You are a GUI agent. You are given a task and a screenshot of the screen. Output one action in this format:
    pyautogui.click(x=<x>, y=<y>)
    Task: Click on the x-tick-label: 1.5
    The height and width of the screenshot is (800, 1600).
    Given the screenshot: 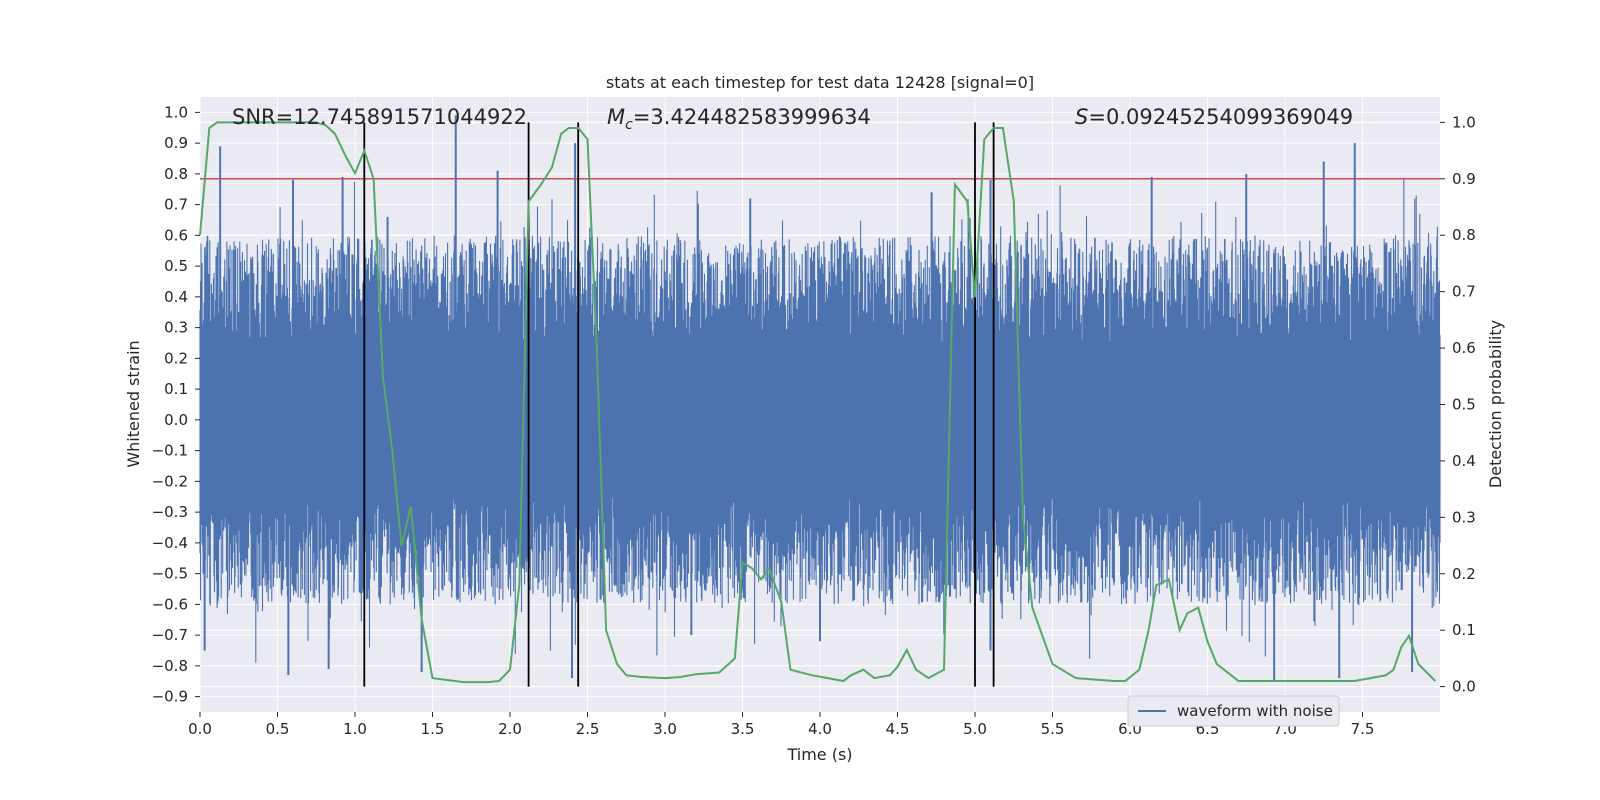 What is the action you would take?
    pyautogui.click(x=433, y=729)
    